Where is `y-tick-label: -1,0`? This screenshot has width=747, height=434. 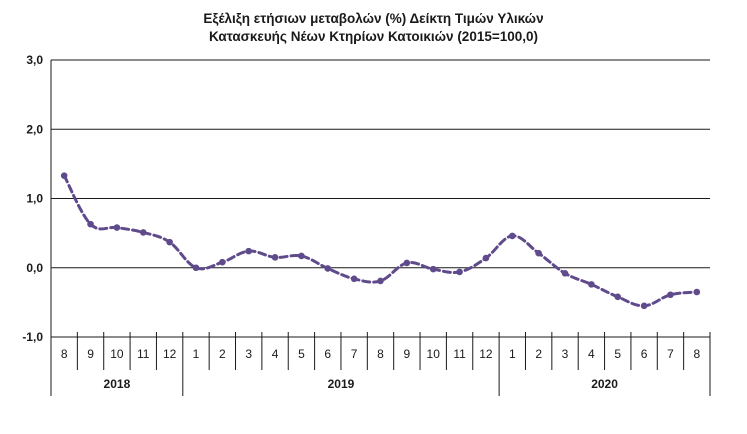
y-tick-label: -1,0 is located at coordinates (32, 337).